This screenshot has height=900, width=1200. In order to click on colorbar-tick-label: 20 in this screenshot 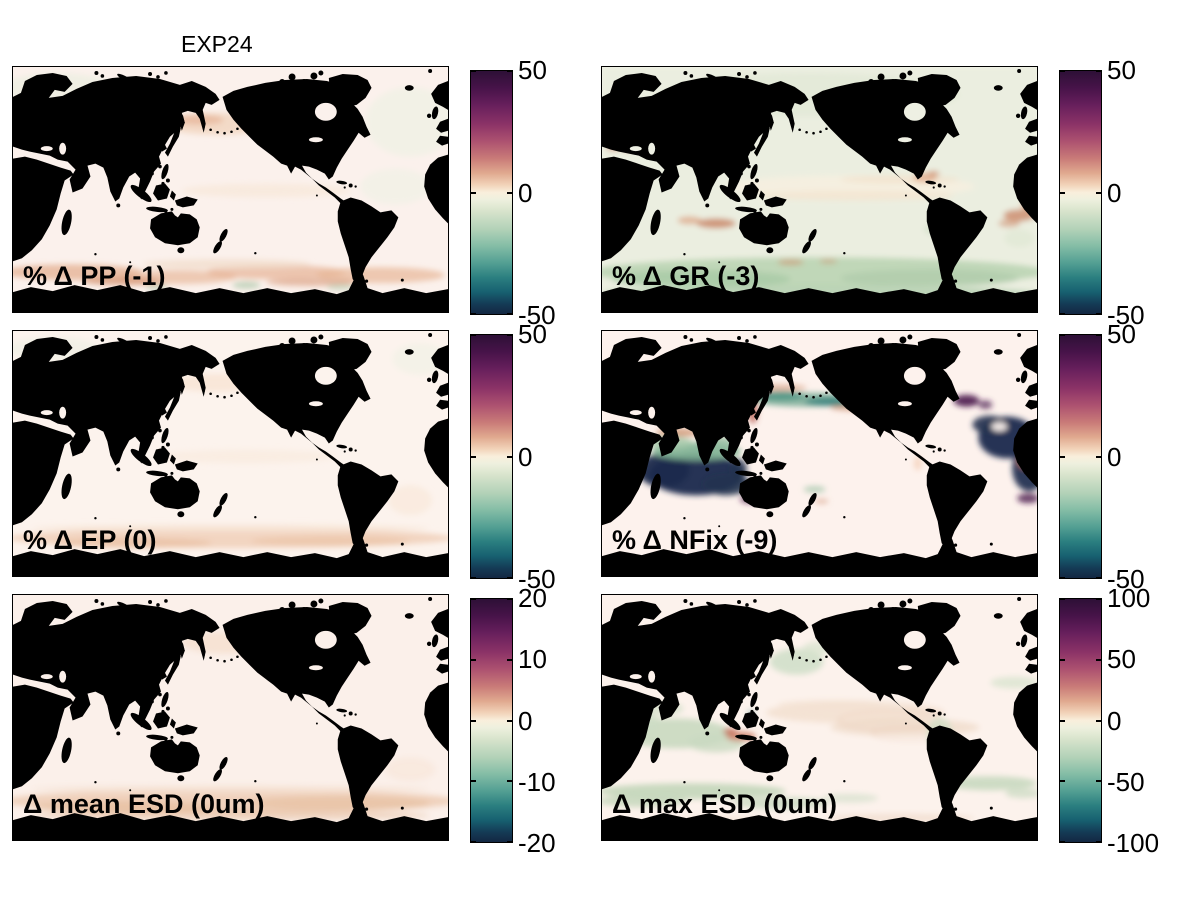, I will do `click(532, 598)`.